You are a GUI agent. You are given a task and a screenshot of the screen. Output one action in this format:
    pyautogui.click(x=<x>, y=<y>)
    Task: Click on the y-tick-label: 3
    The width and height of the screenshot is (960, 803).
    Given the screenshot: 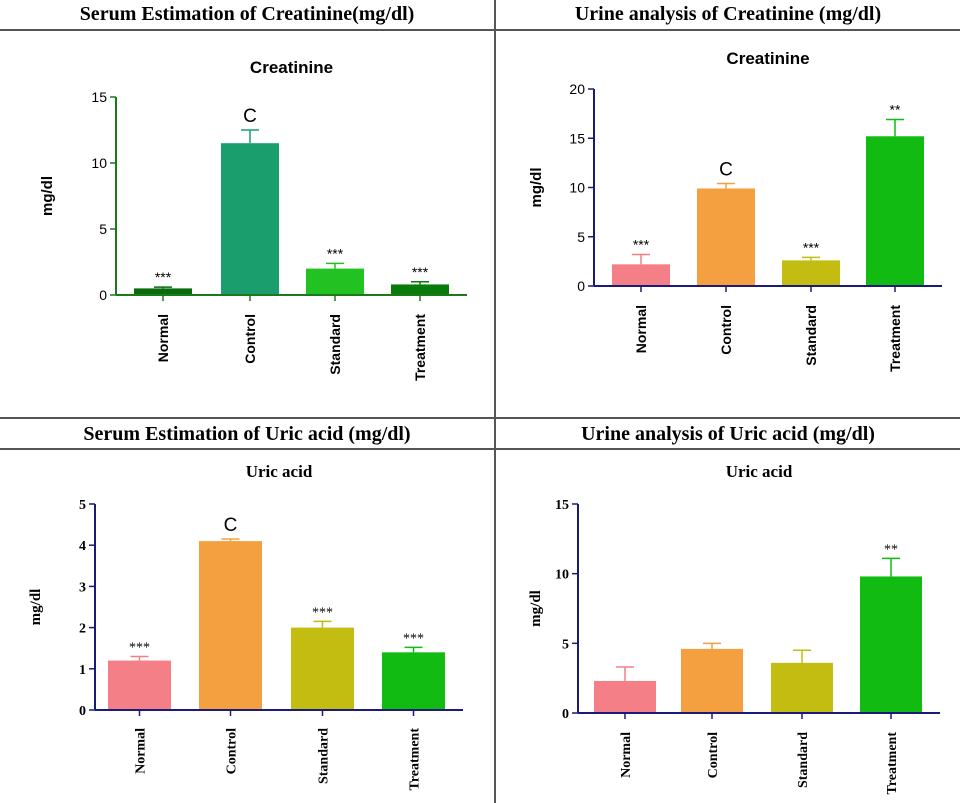 What is the action you would take?
    pyautogui.click(x=82, y=587)
    